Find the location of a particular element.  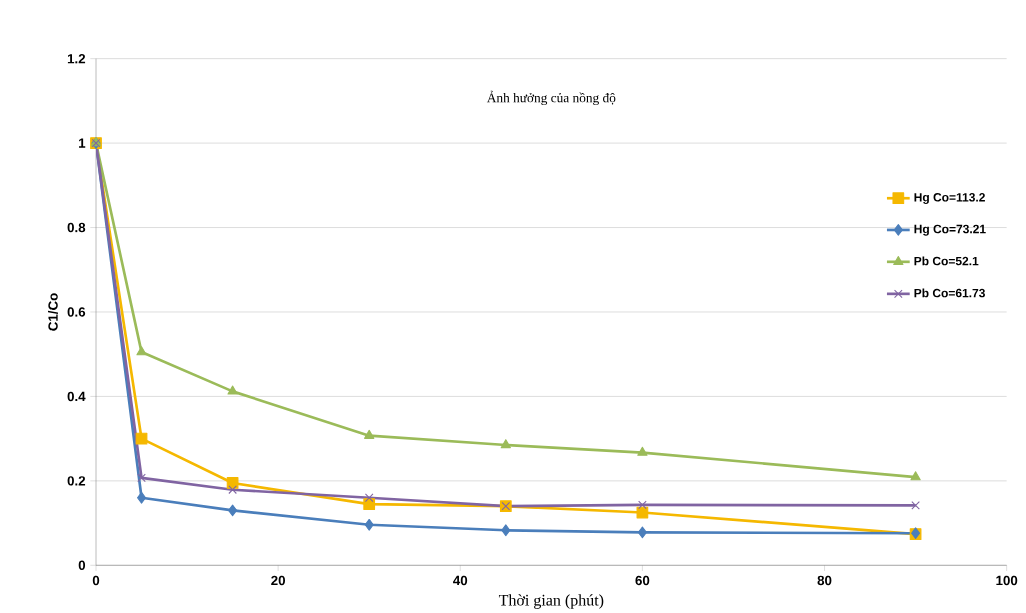

y-tick-label: 1.2 is located at coordinates (76, 58).